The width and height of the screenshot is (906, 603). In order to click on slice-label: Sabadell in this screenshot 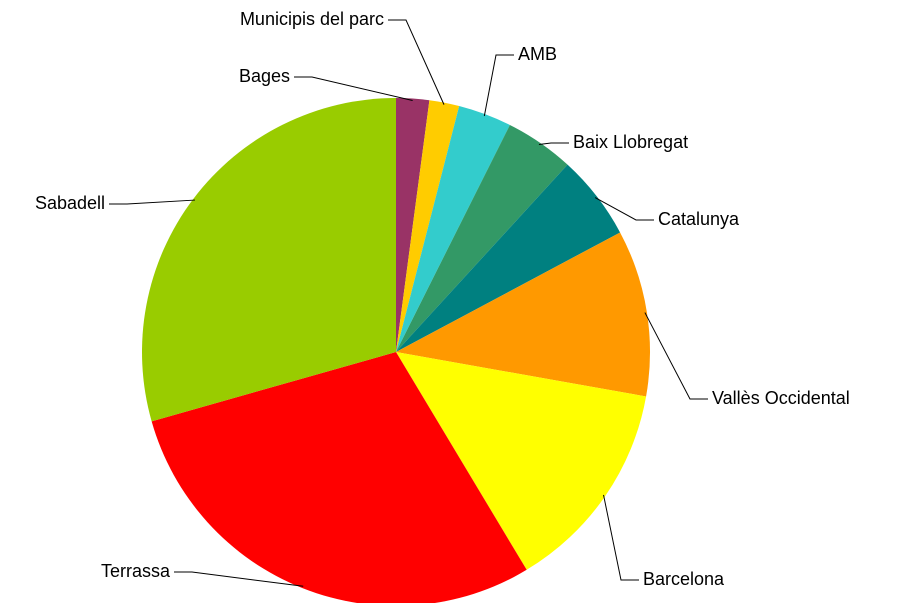, I will do `click(70, 203)`.